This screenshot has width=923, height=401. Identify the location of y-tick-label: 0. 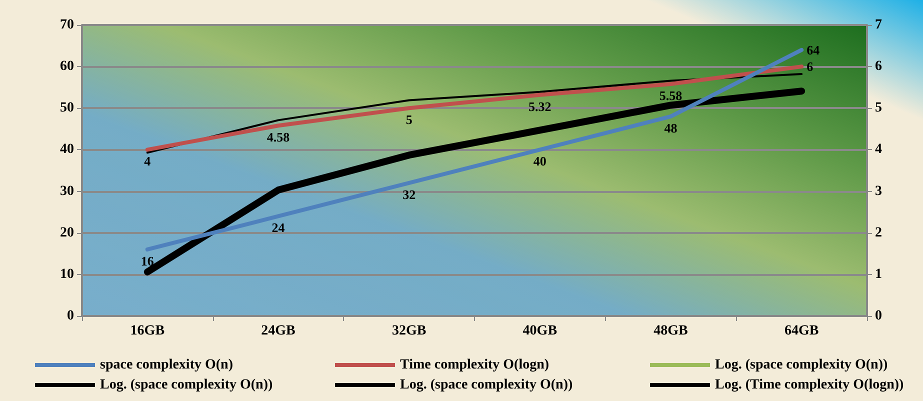
(70, 316).